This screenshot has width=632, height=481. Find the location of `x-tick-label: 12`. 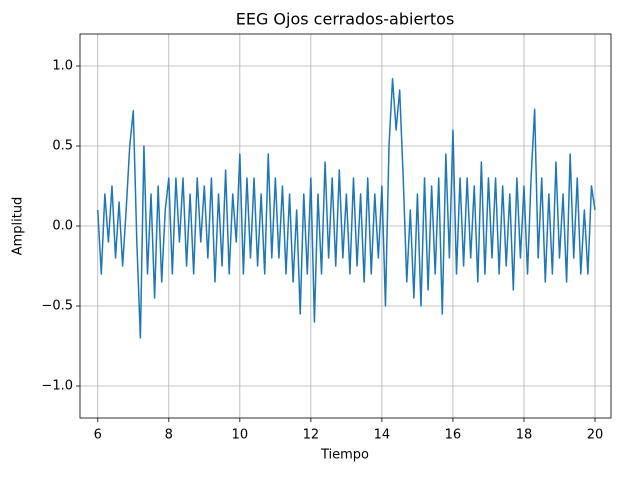

x-tick-label: 12 is located at coordinates (311, 435).